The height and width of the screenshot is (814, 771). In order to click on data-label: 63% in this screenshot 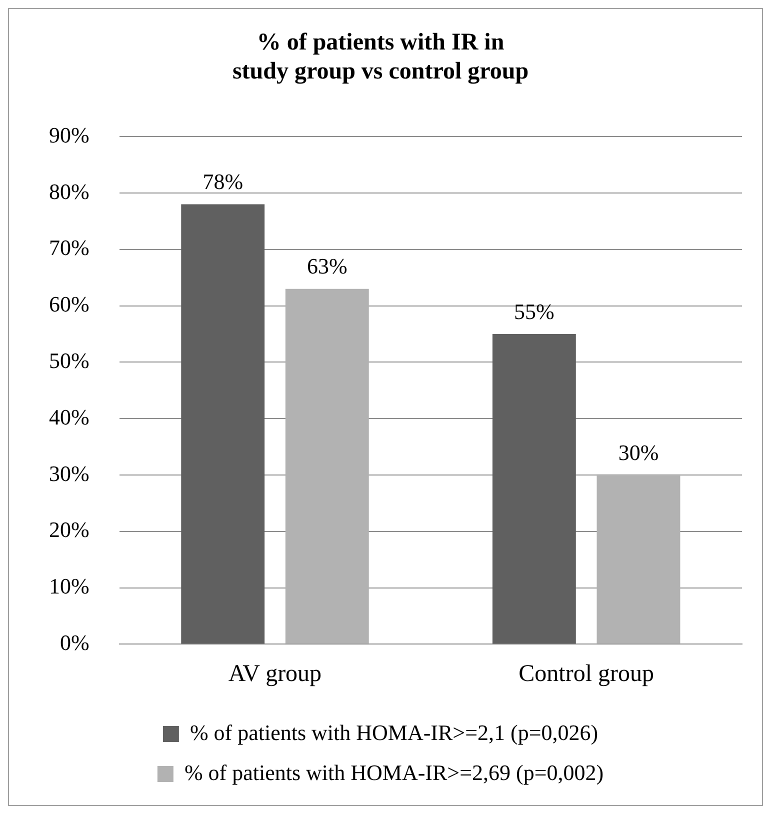, I will do `click(327, 266)`.